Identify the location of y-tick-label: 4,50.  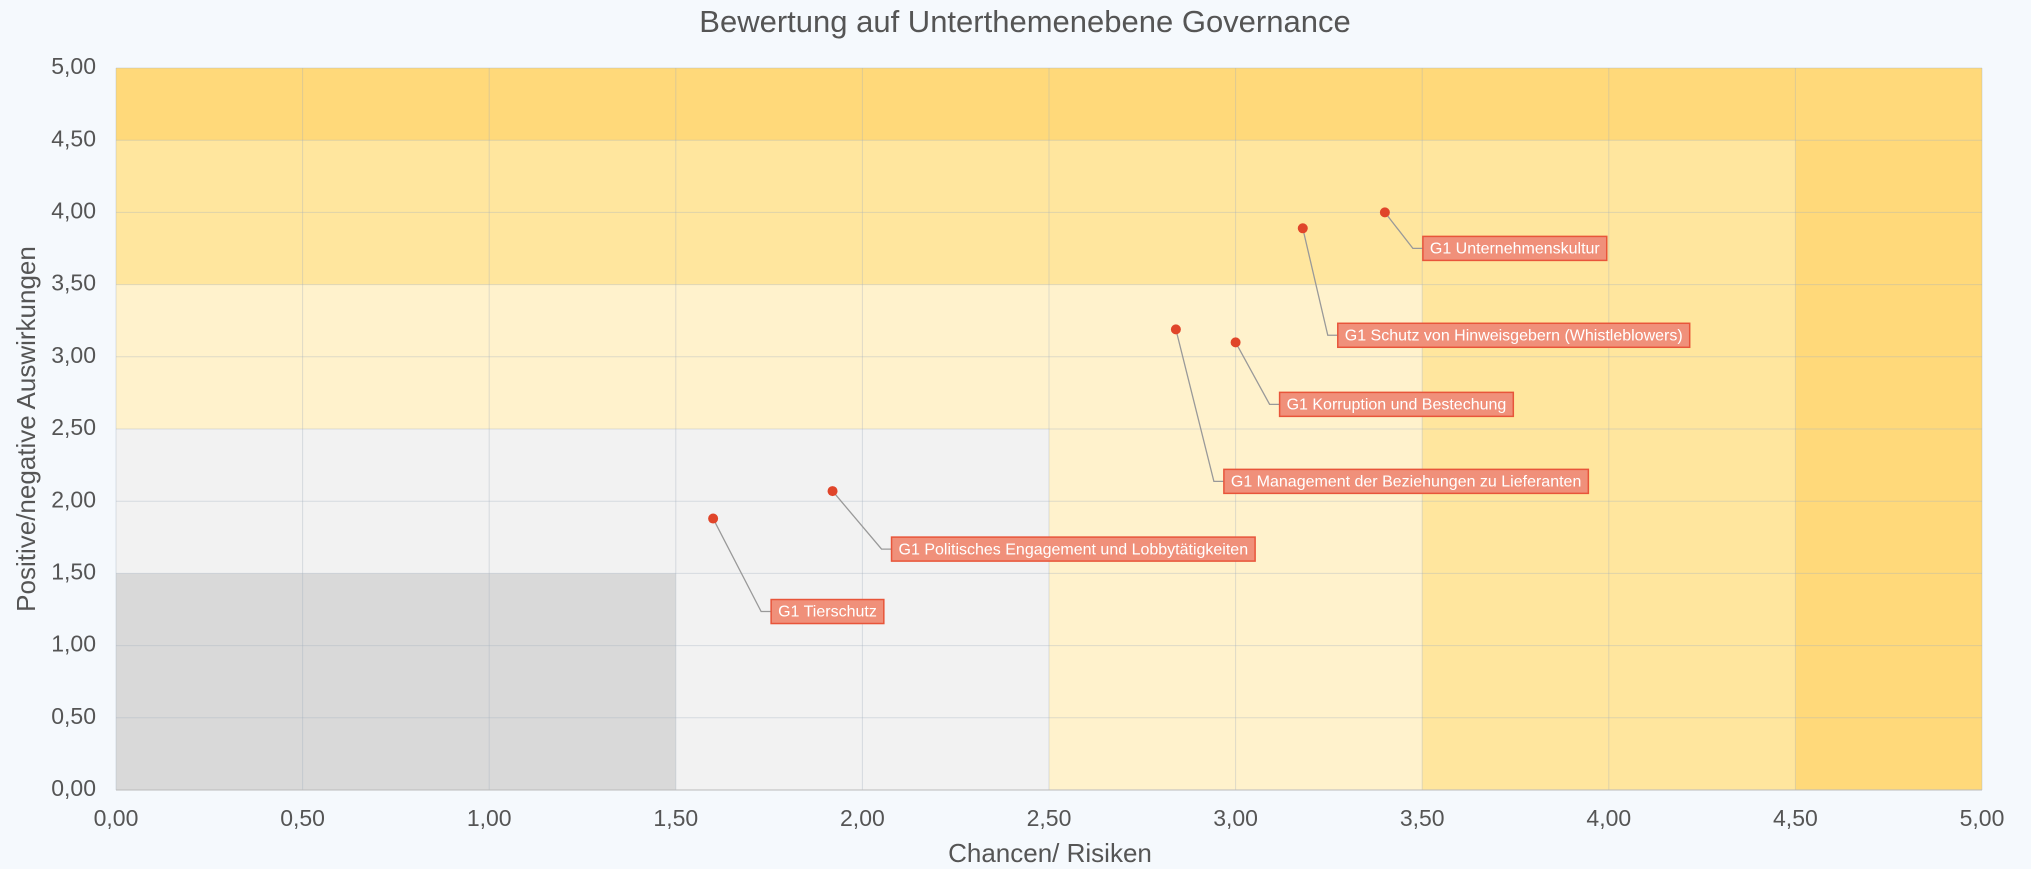
(73, 138).